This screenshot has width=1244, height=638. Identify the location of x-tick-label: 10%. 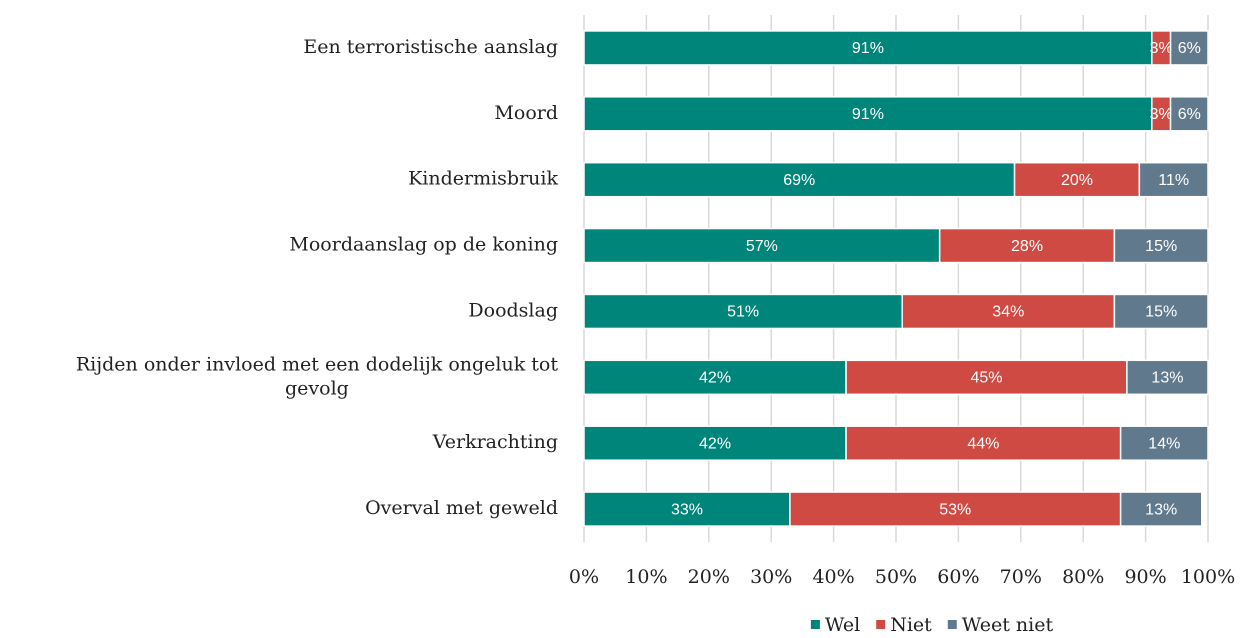
(646, 577).